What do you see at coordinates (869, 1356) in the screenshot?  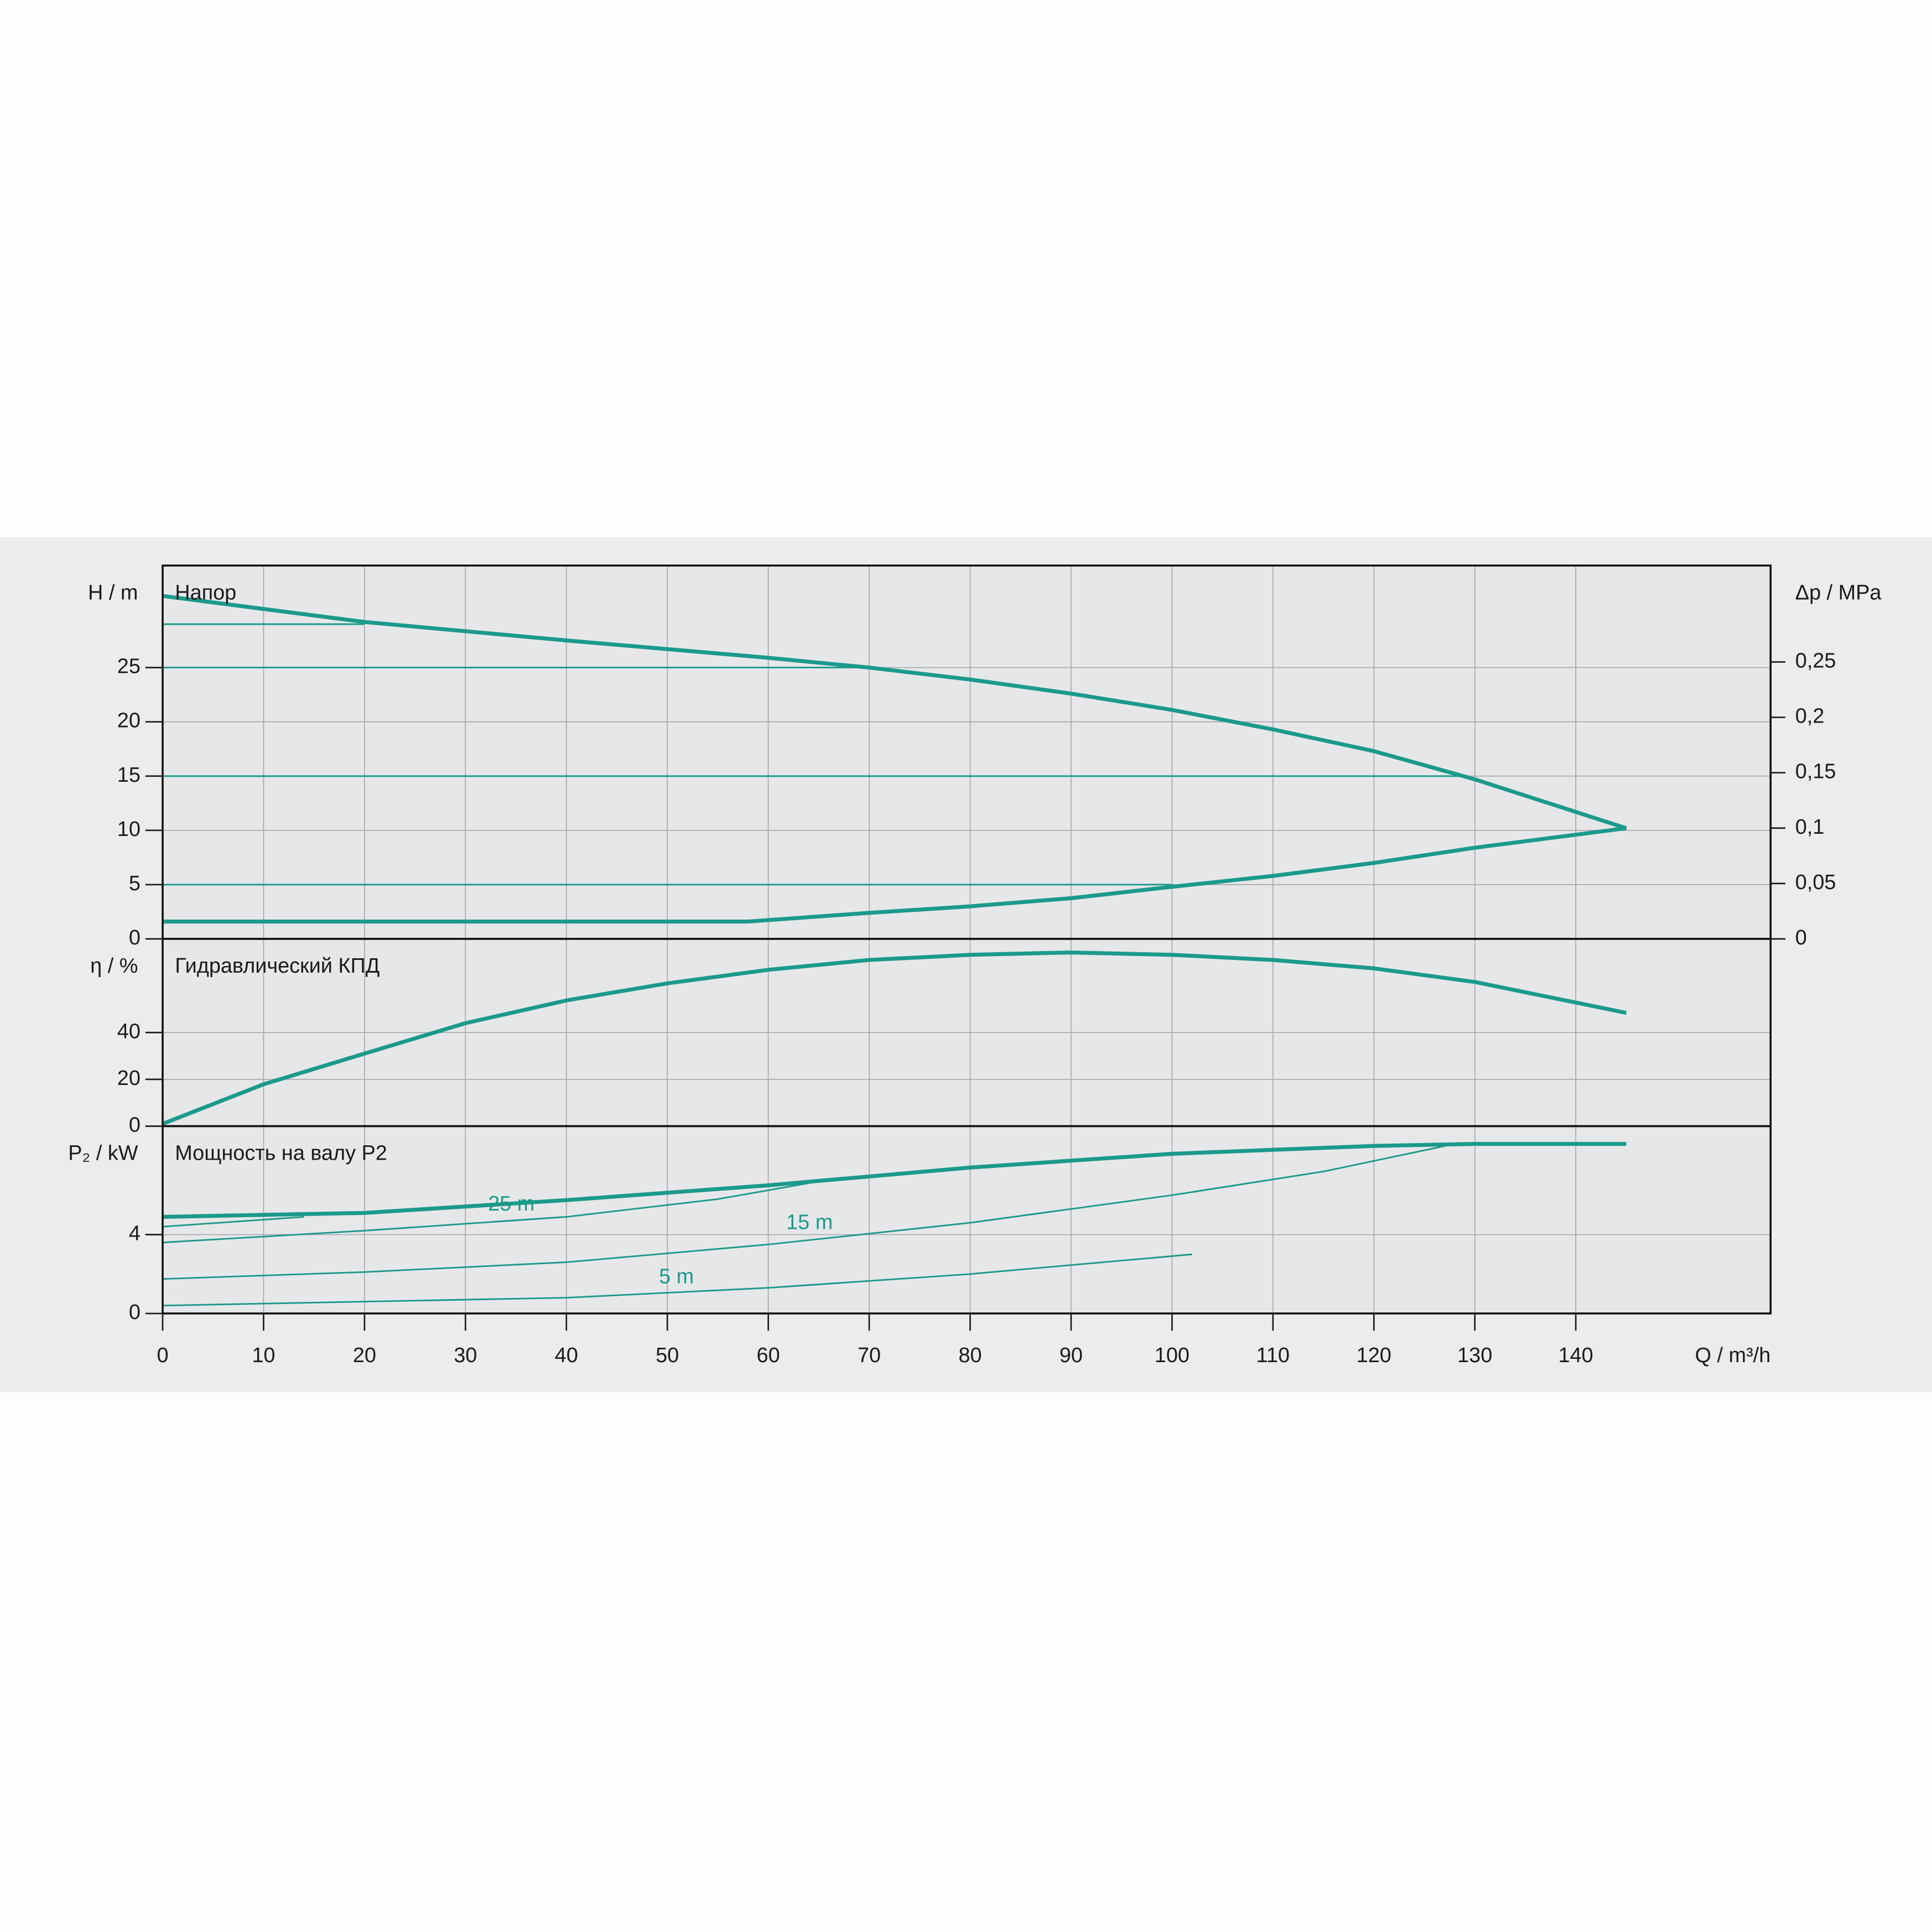 I see `x-tick-label: 70` at bounding box center [869, 1356].